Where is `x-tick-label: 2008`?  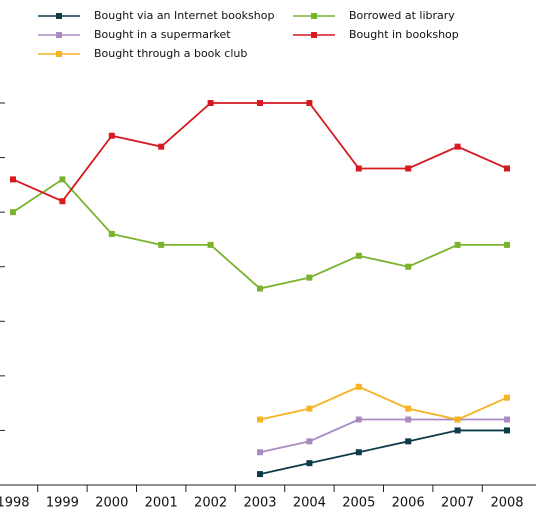
x-tick-label: 2008 is located at coordinates (506, 503).